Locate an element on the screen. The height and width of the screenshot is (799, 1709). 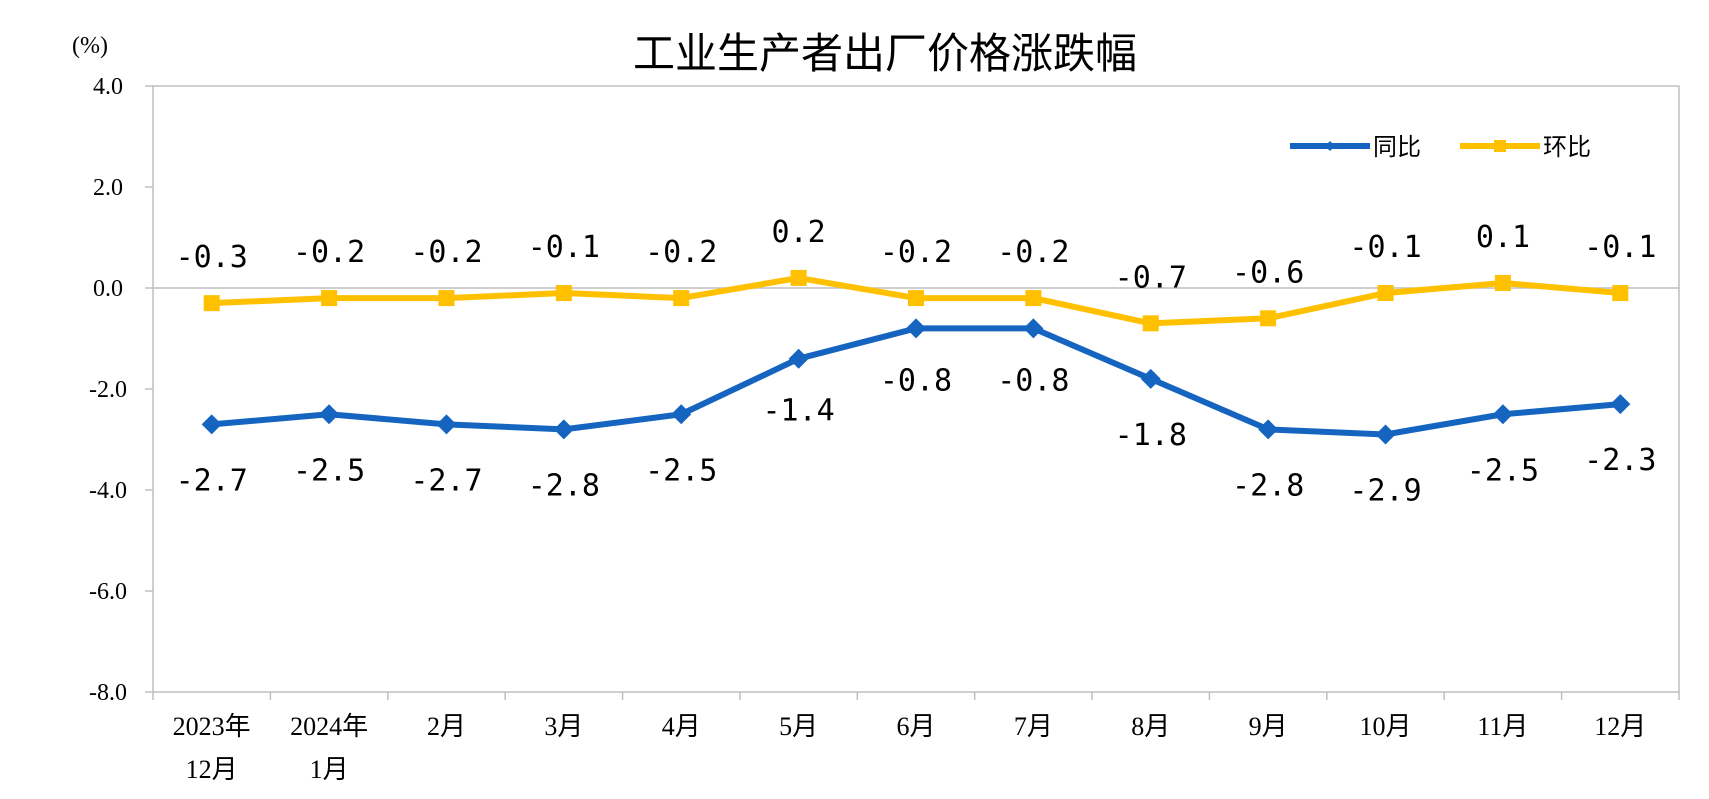
y-tick-label: 2.0 is located at coordinates (108, 188).